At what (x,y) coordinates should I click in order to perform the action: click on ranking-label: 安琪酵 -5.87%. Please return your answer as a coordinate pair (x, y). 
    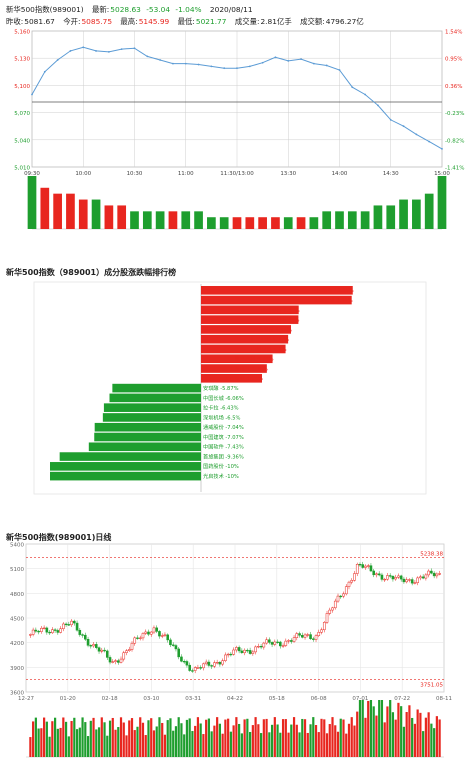
    Looking at the image, I should click on (221, 388).